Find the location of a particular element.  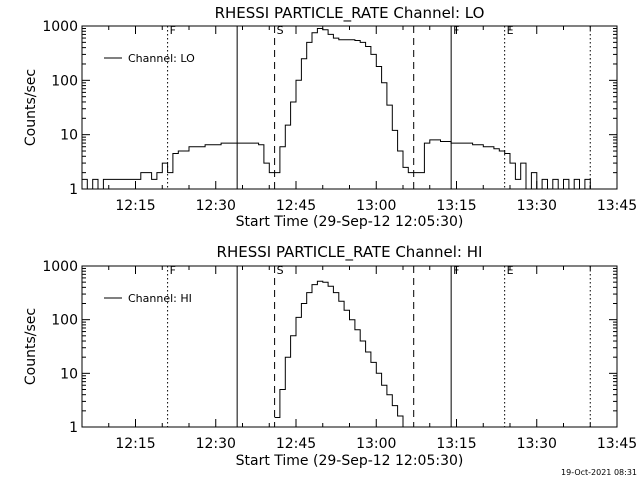

chart-title: RHESSI PARTICLE_RATE Channel: LO is located at coordinates (350, 13).